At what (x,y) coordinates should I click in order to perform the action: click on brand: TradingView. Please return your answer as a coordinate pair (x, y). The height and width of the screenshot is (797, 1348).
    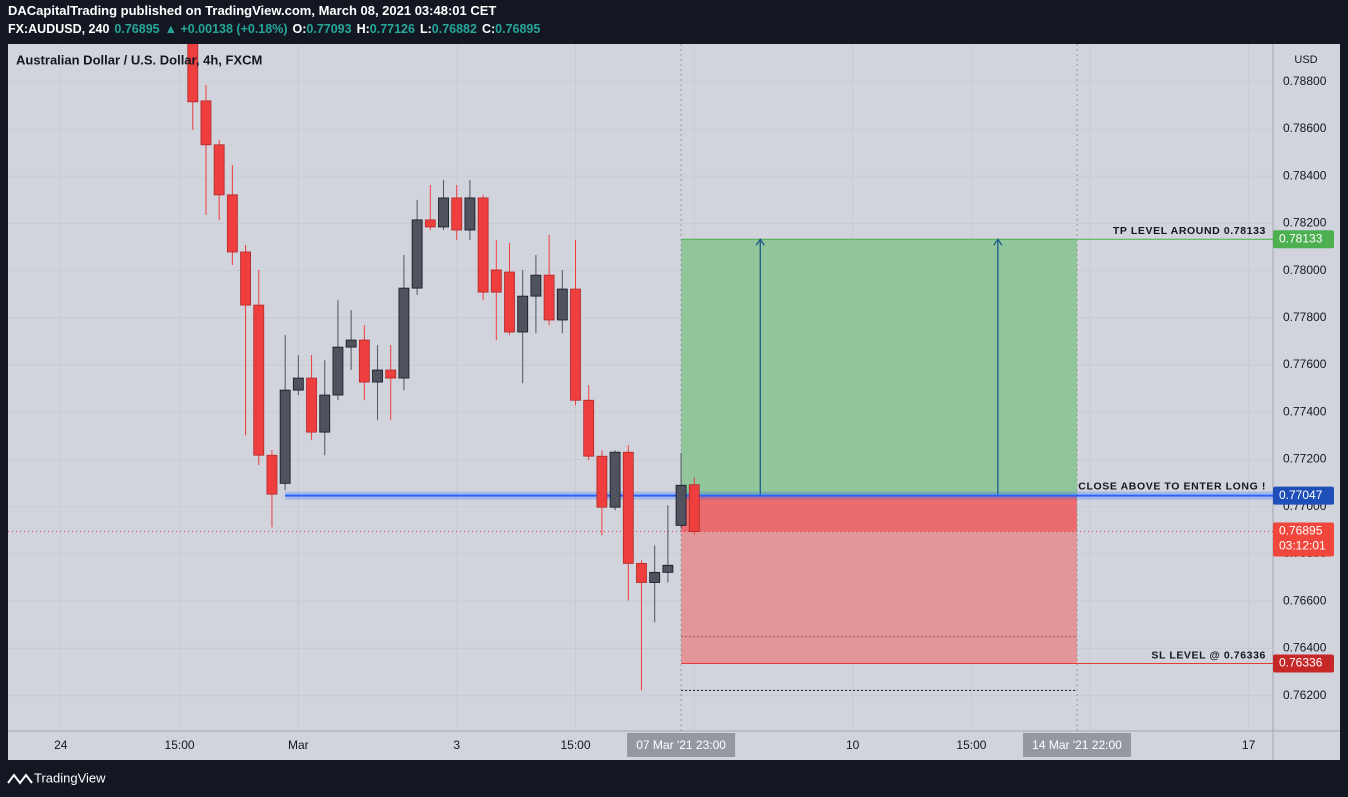
    Looking at the image, I should click on (70, 777).